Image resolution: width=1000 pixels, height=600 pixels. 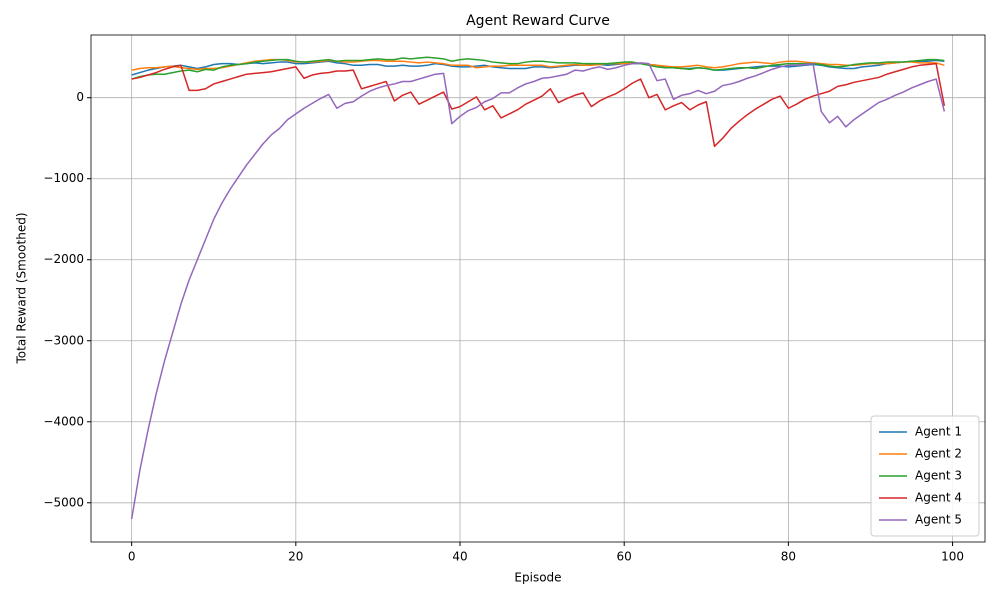 What do you see at coordinates (952, 557) in the screenshot?
I see `x-tick-label: 100` at bounding box center [952, 557].